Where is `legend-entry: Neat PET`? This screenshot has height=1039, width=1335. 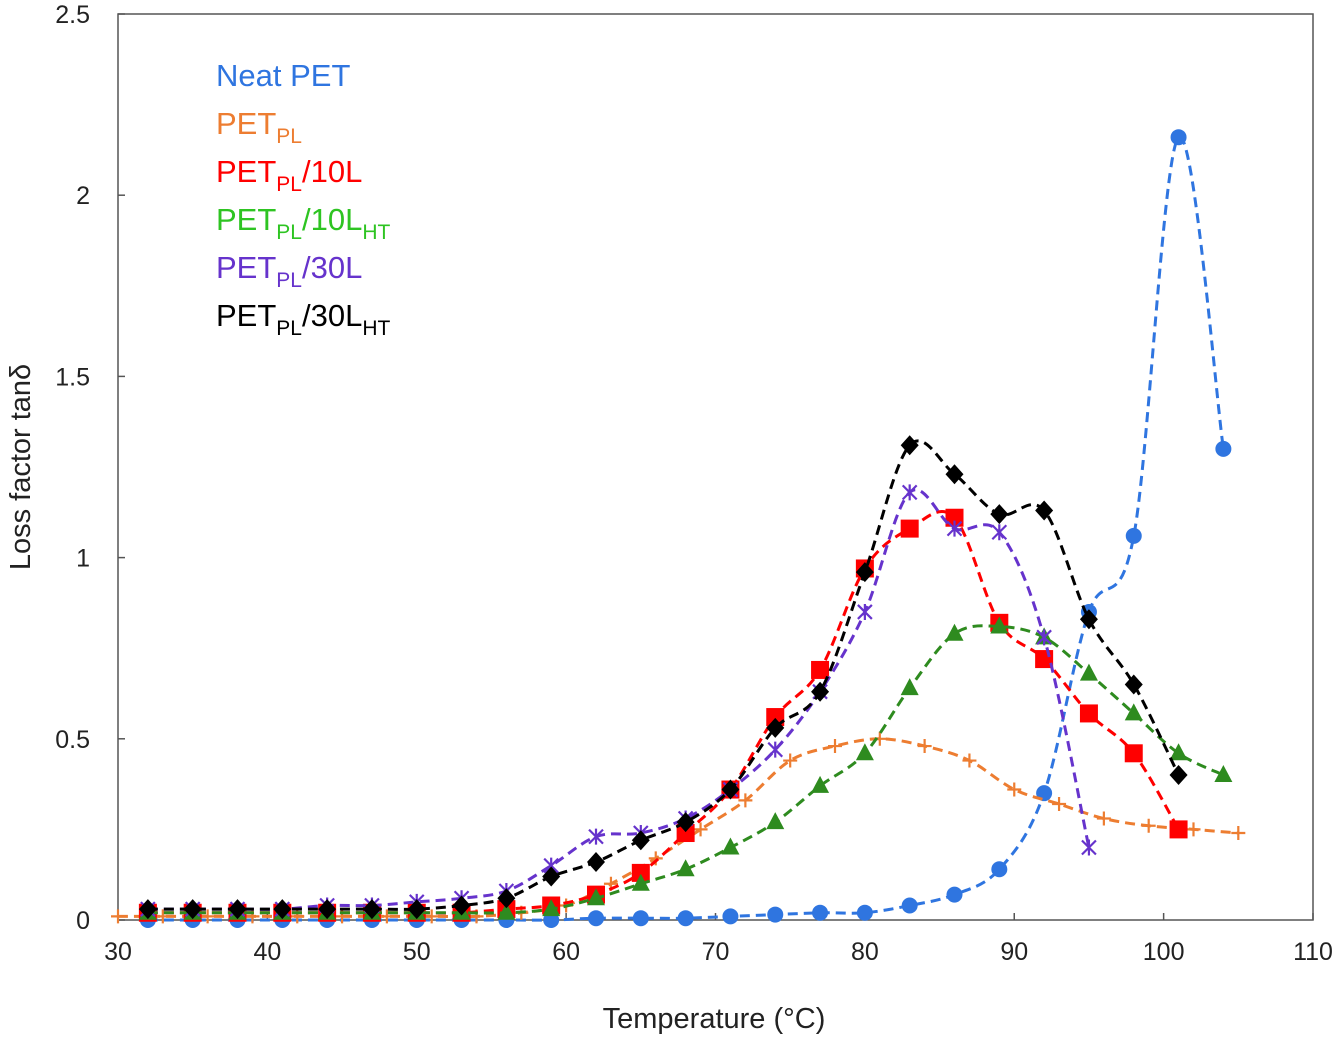
legend-entry: Neat PET is located at coordinates (283, 75).